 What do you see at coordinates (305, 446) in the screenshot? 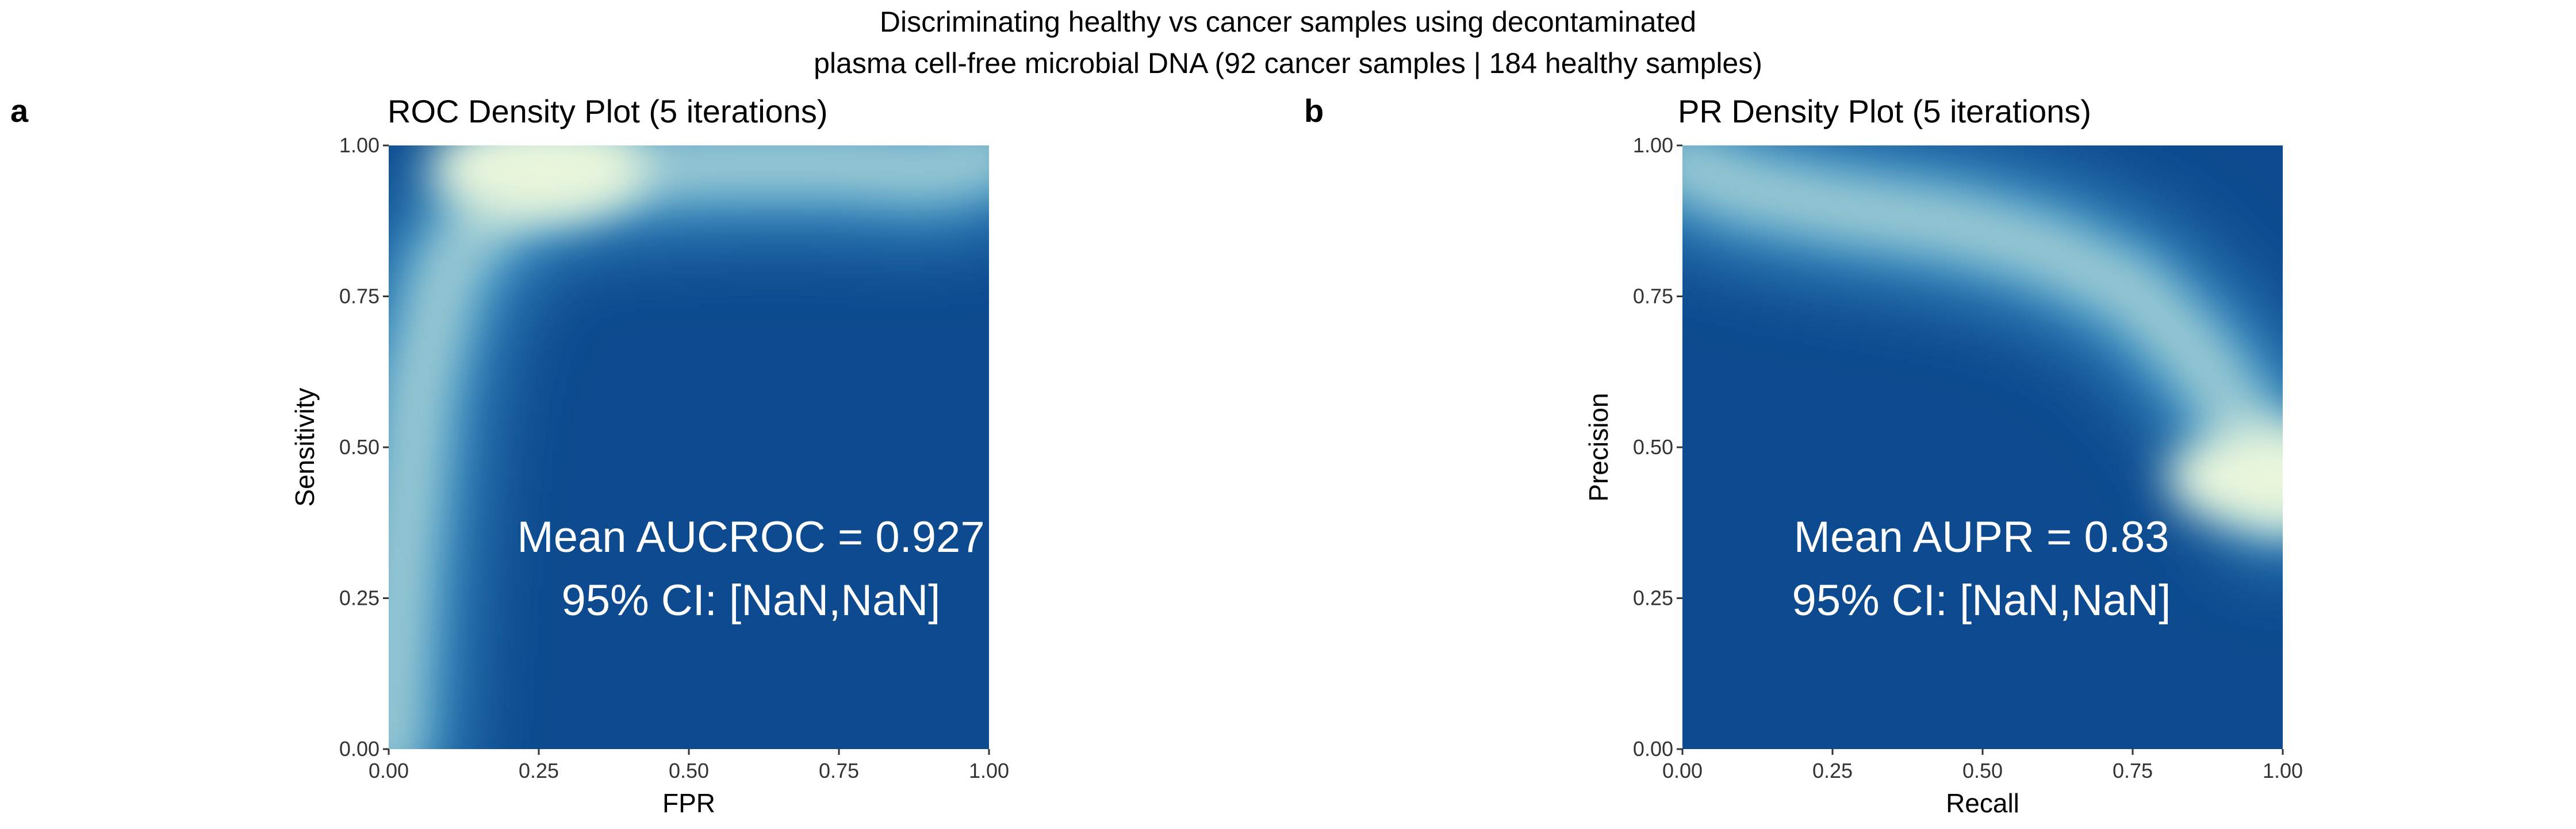
I see `y-axis-title: Sensitivity` at bounding box center [305, 446].